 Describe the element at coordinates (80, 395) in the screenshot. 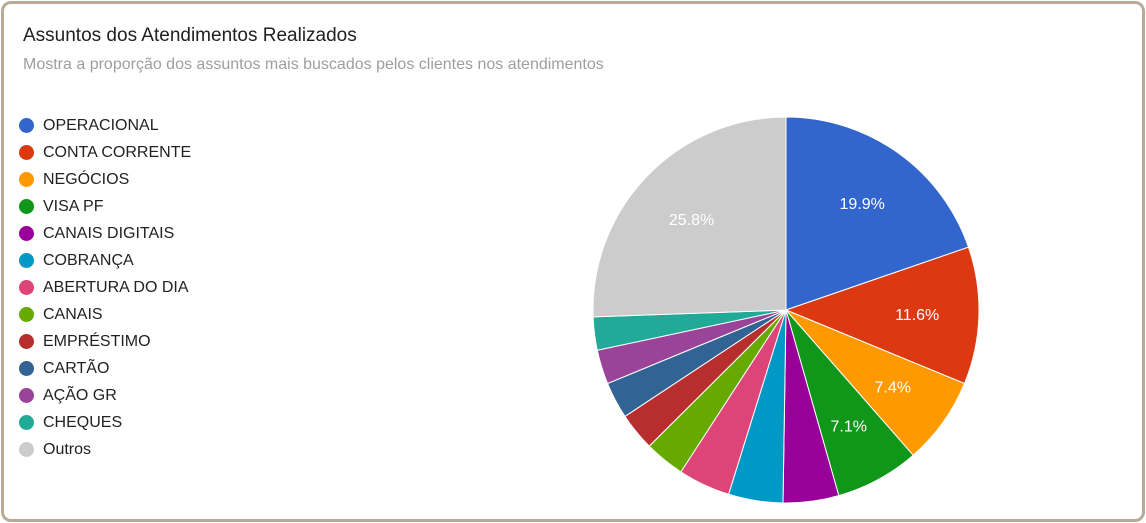

I see `legend-label: AÇÃO GR` at that location.